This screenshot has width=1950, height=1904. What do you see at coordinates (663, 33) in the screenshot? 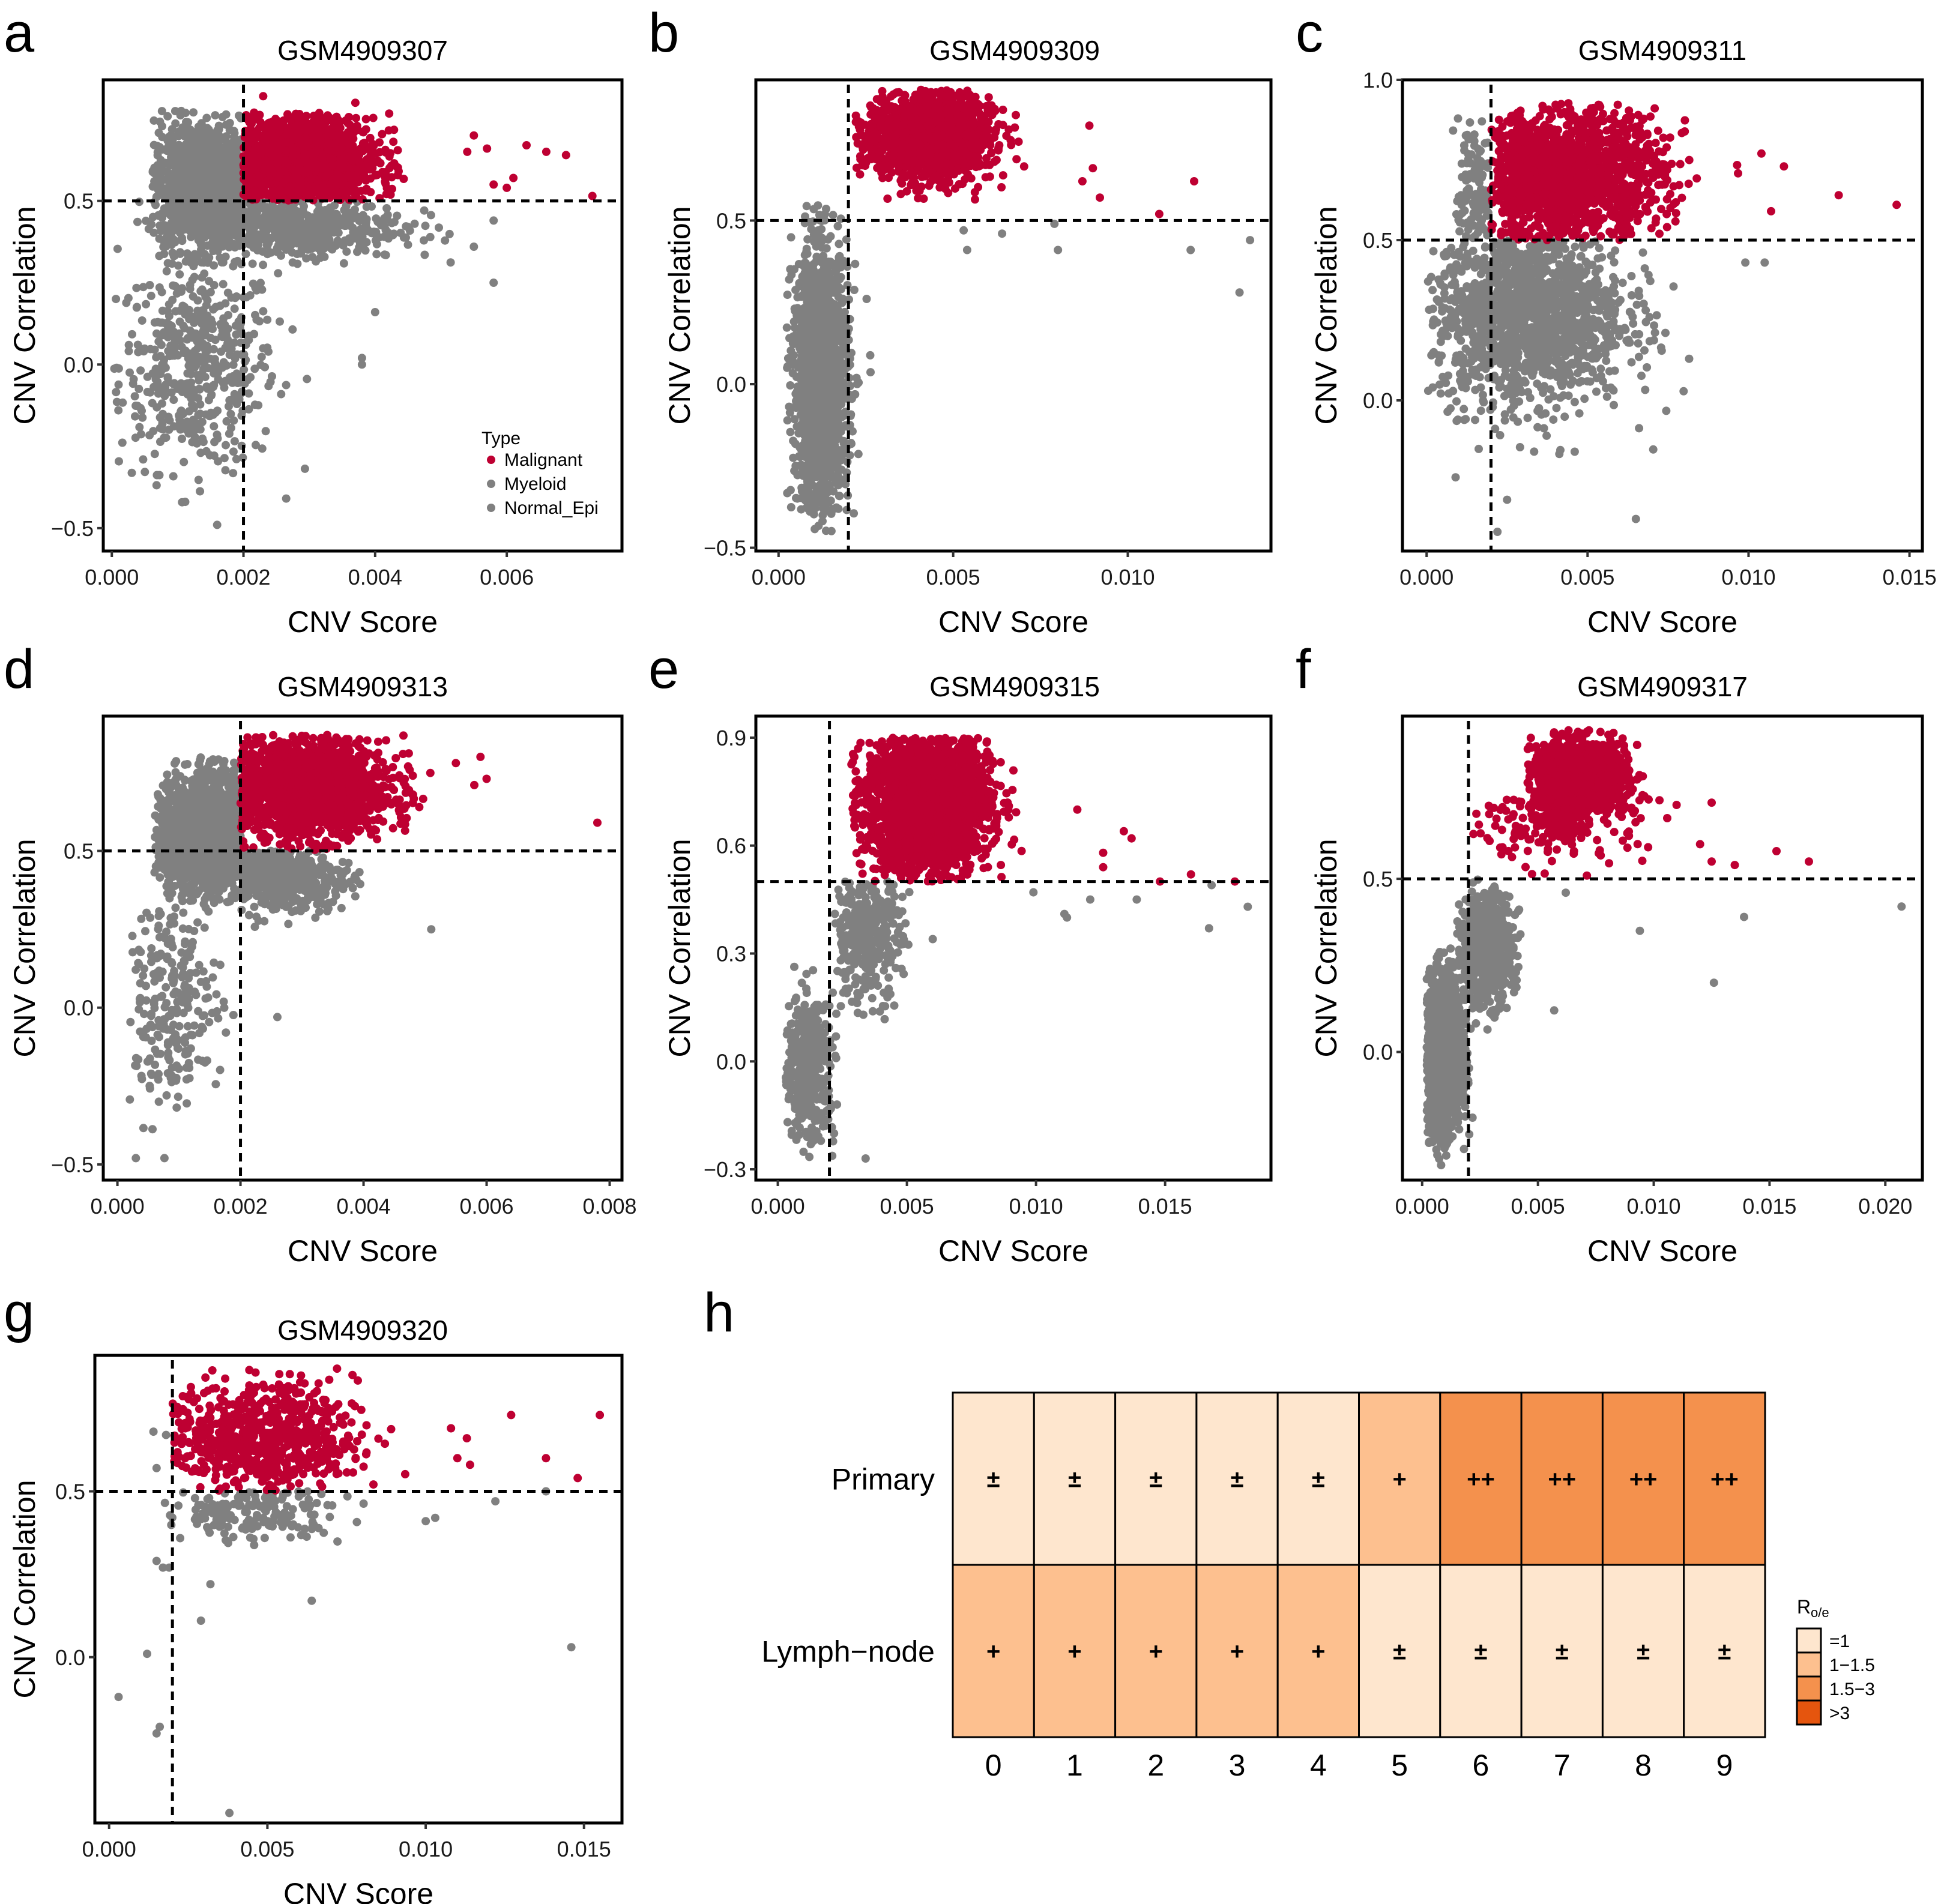
I see `panel-letter-b: b` at bounding box center [663, 33].